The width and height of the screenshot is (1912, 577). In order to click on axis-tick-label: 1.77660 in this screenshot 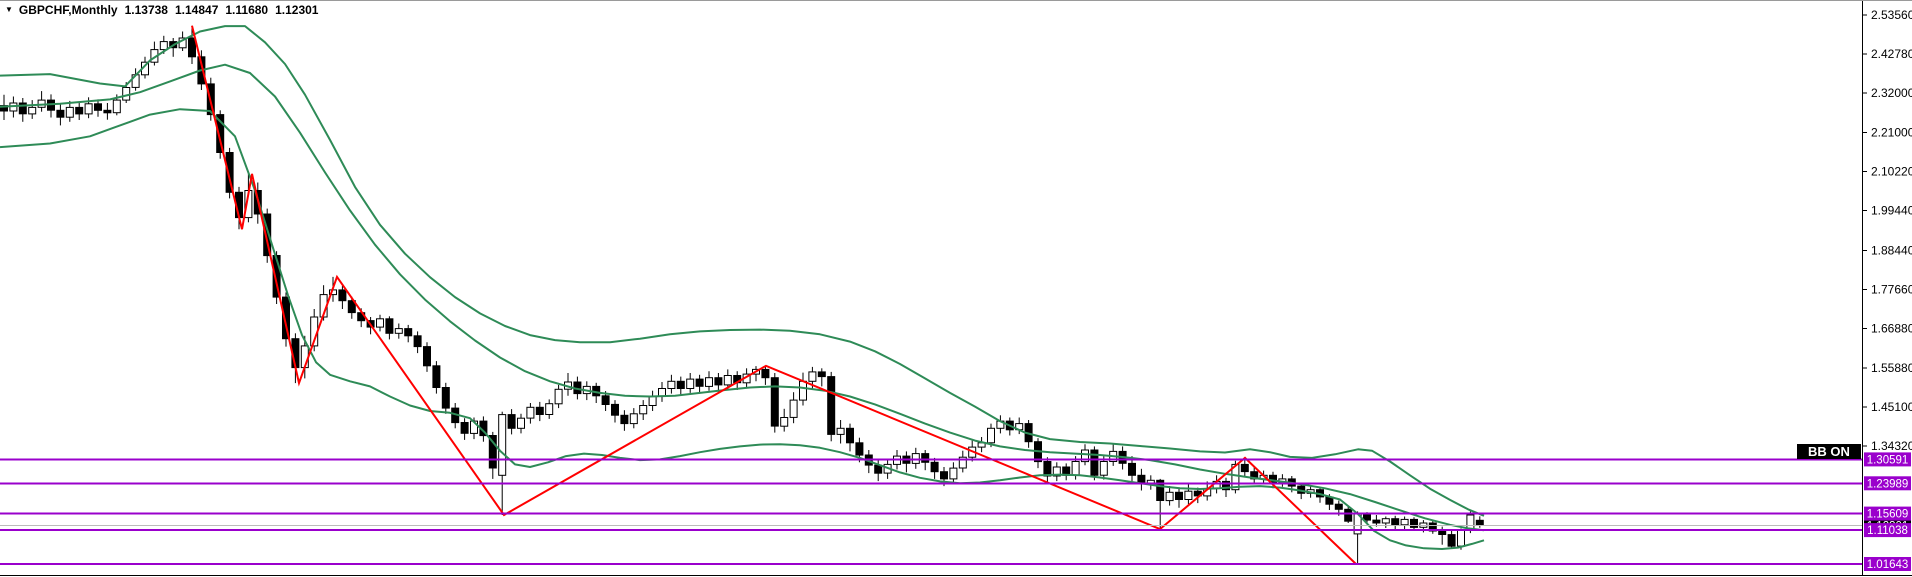, I will do `click(1891, 289)`.